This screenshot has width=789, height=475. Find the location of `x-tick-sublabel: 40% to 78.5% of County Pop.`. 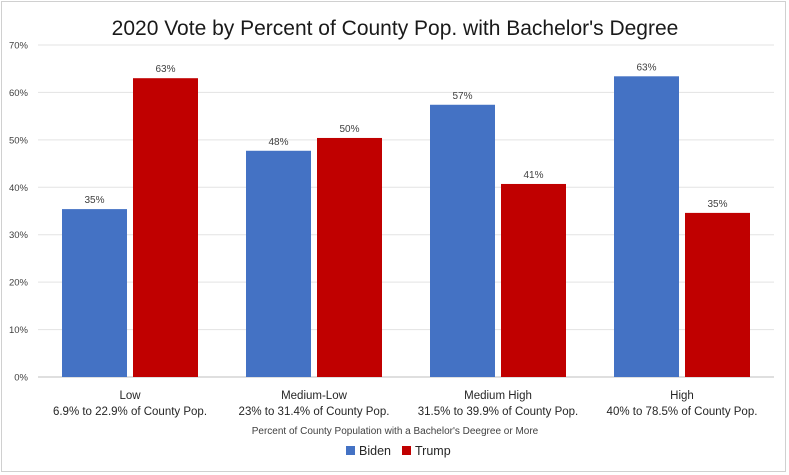

x-tick-sublabel: 40% to 78.5% of County Pop. is located at coordinates (682, 412).